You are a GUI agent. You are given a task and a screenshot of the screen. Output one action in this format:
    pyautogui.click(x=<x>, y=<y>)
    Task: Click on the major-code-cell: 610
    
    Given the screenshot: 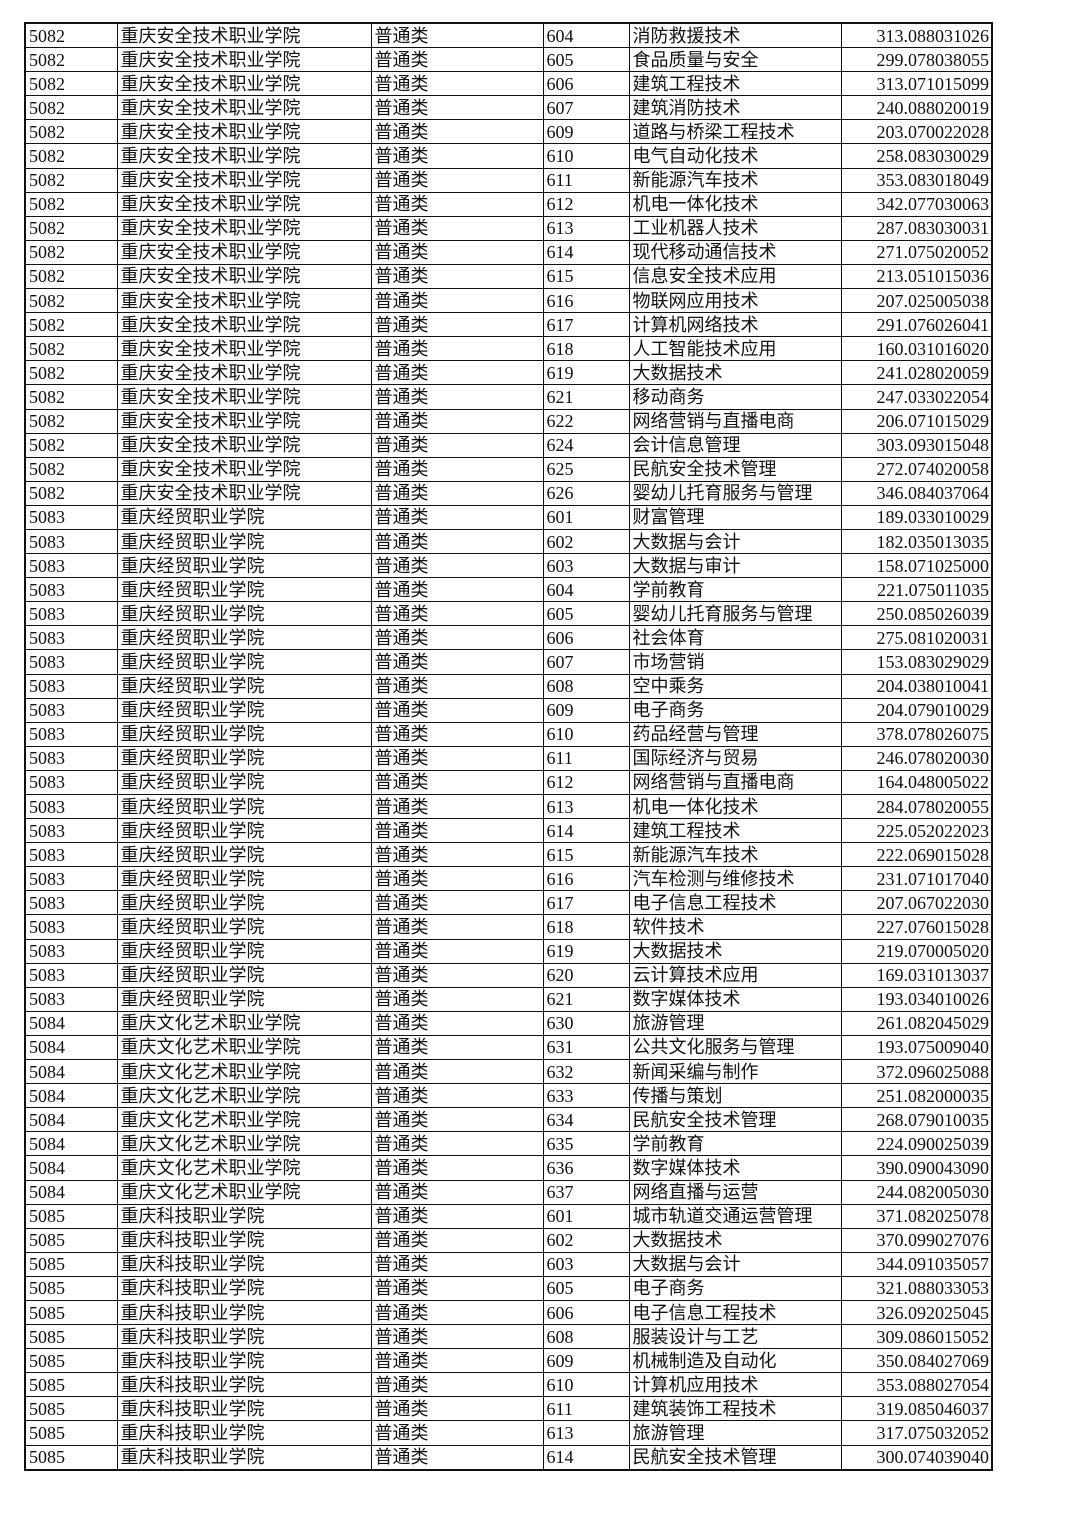 What is the action you would take?
    pyautogui.click(x=586, y=1385)
    